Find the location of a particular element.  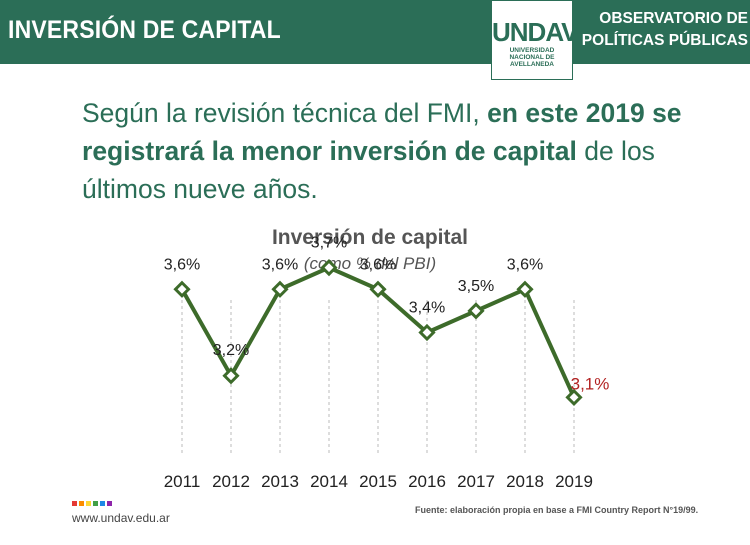

observatory-label: OBSERVATORIO DE POLÍTICAS PÚBLICAS is located at coordinates (660, 30).